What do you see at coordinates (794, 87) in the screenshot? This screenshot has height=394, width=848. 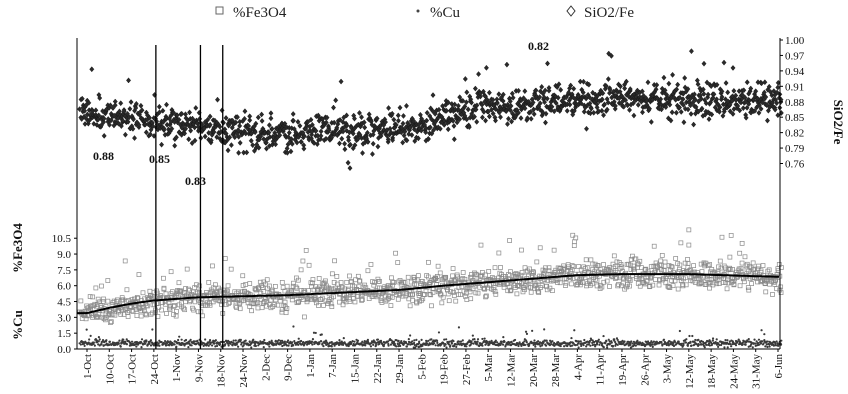 I see `right-tick-label: 0.91` at bounding box center [794, 87].